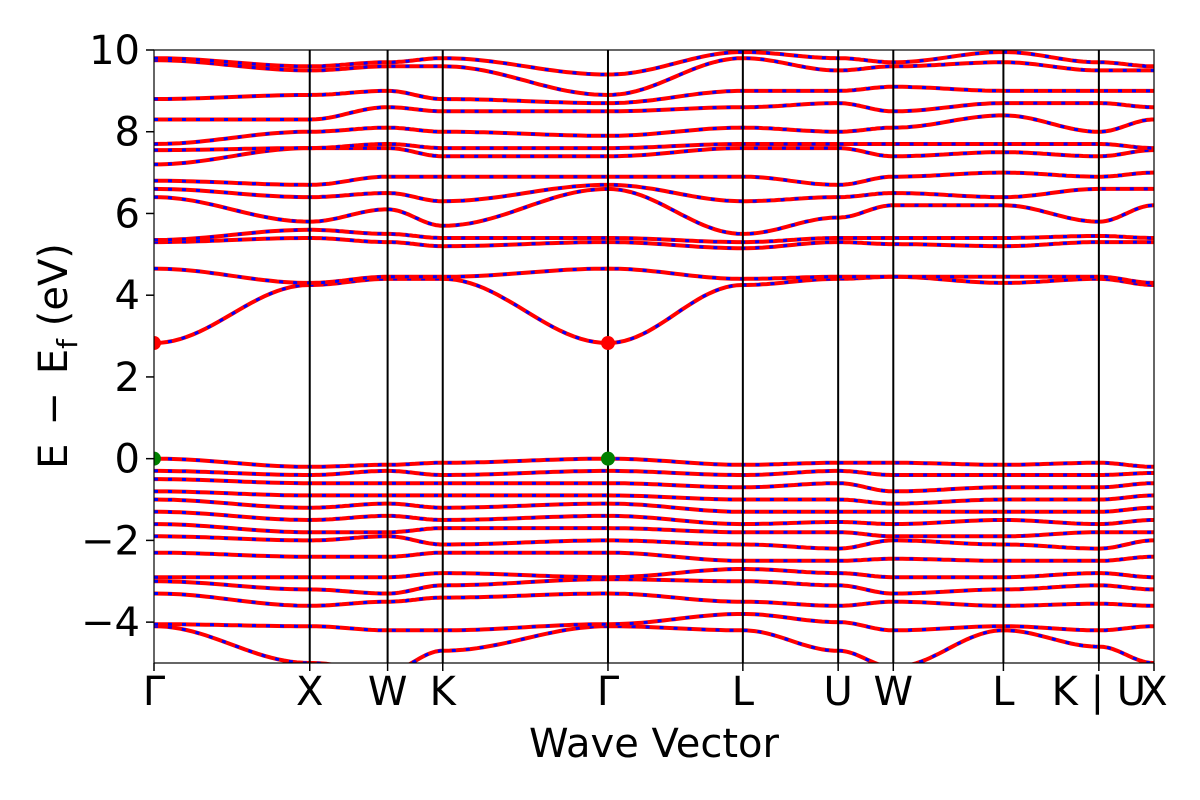 The height and width of the screenshot is (800, 1200). What do you see at coordinates (384, 401) in the screenshot?
I see `band-edge-markers` at bounding box center [384, 401].